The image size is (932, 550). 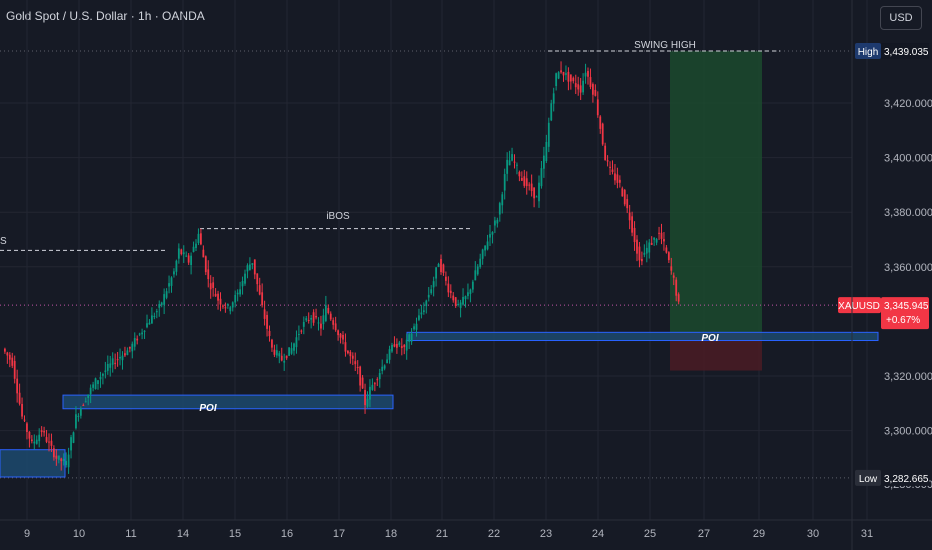 What do you see at coordinates (901, 18) in the screenshot?
I see `currency-button: USD` at bounding box center [901, 18].